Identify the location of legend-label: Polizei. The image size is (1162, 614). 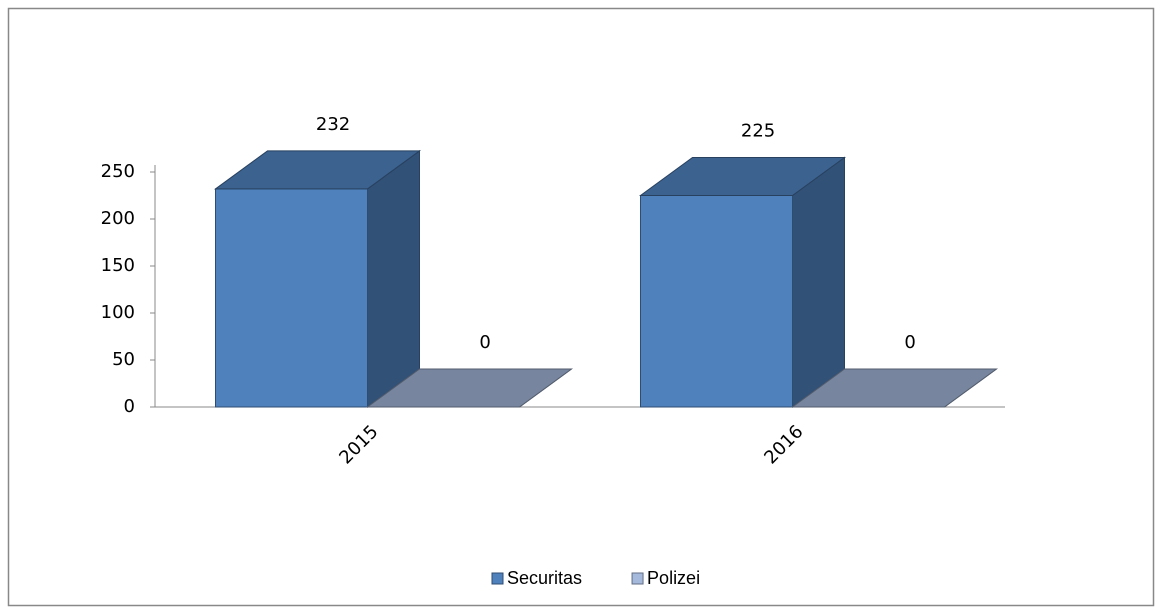
(673, 578).